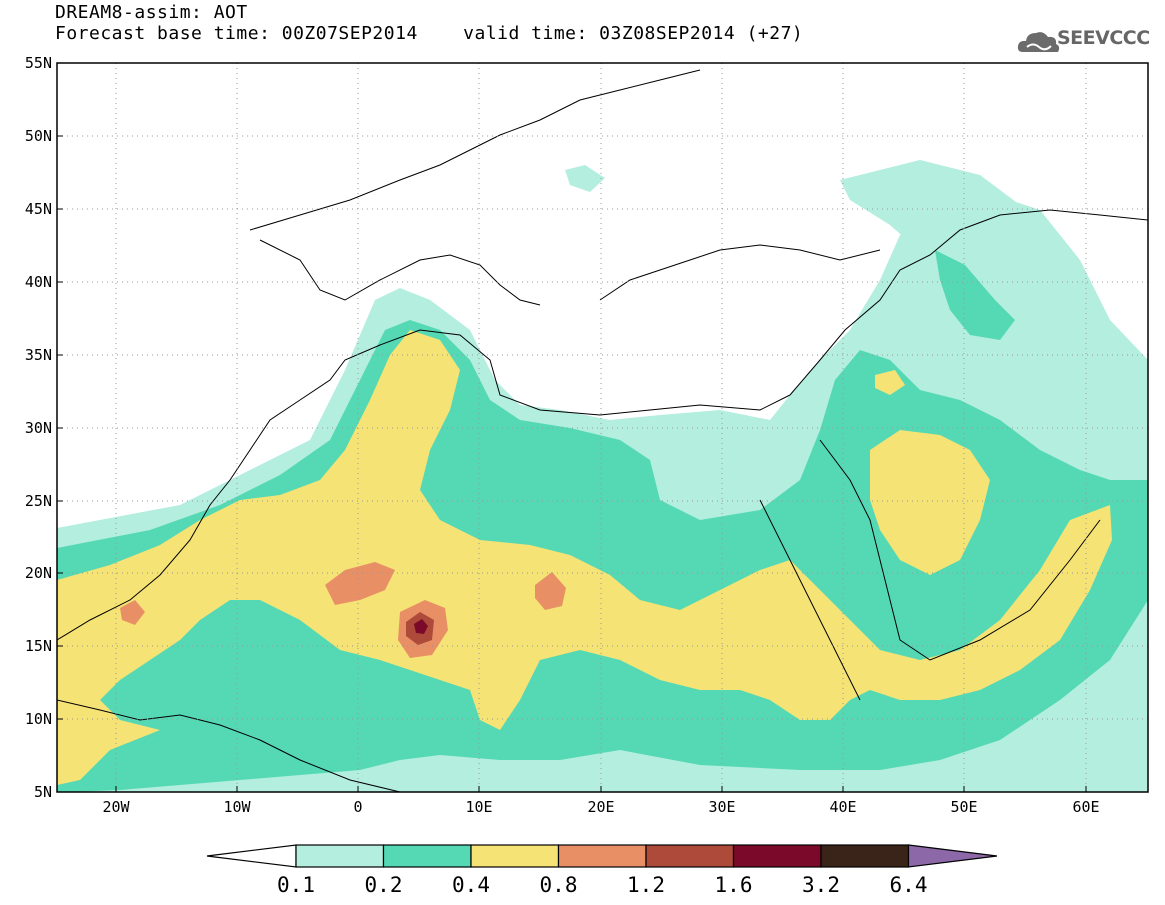  Describe the element at coordinates (116, 807) in the screenshot. I see `lon-label-20w: 20W` at that location.